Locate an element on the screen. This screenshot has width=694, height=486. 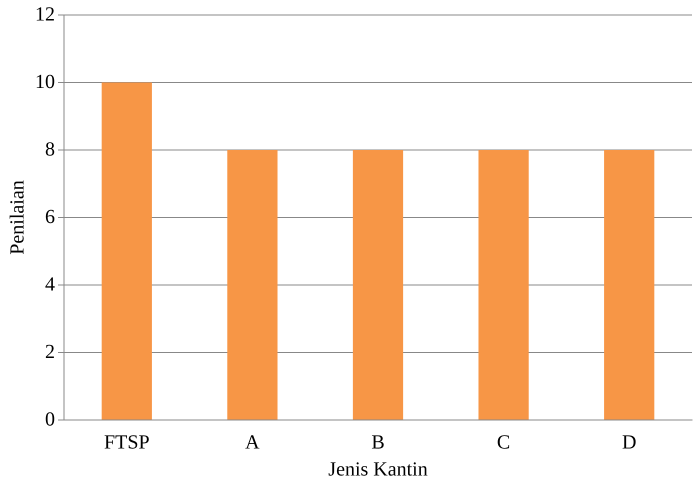
y-tick-label: 2 is located at coordinates (50, 351).